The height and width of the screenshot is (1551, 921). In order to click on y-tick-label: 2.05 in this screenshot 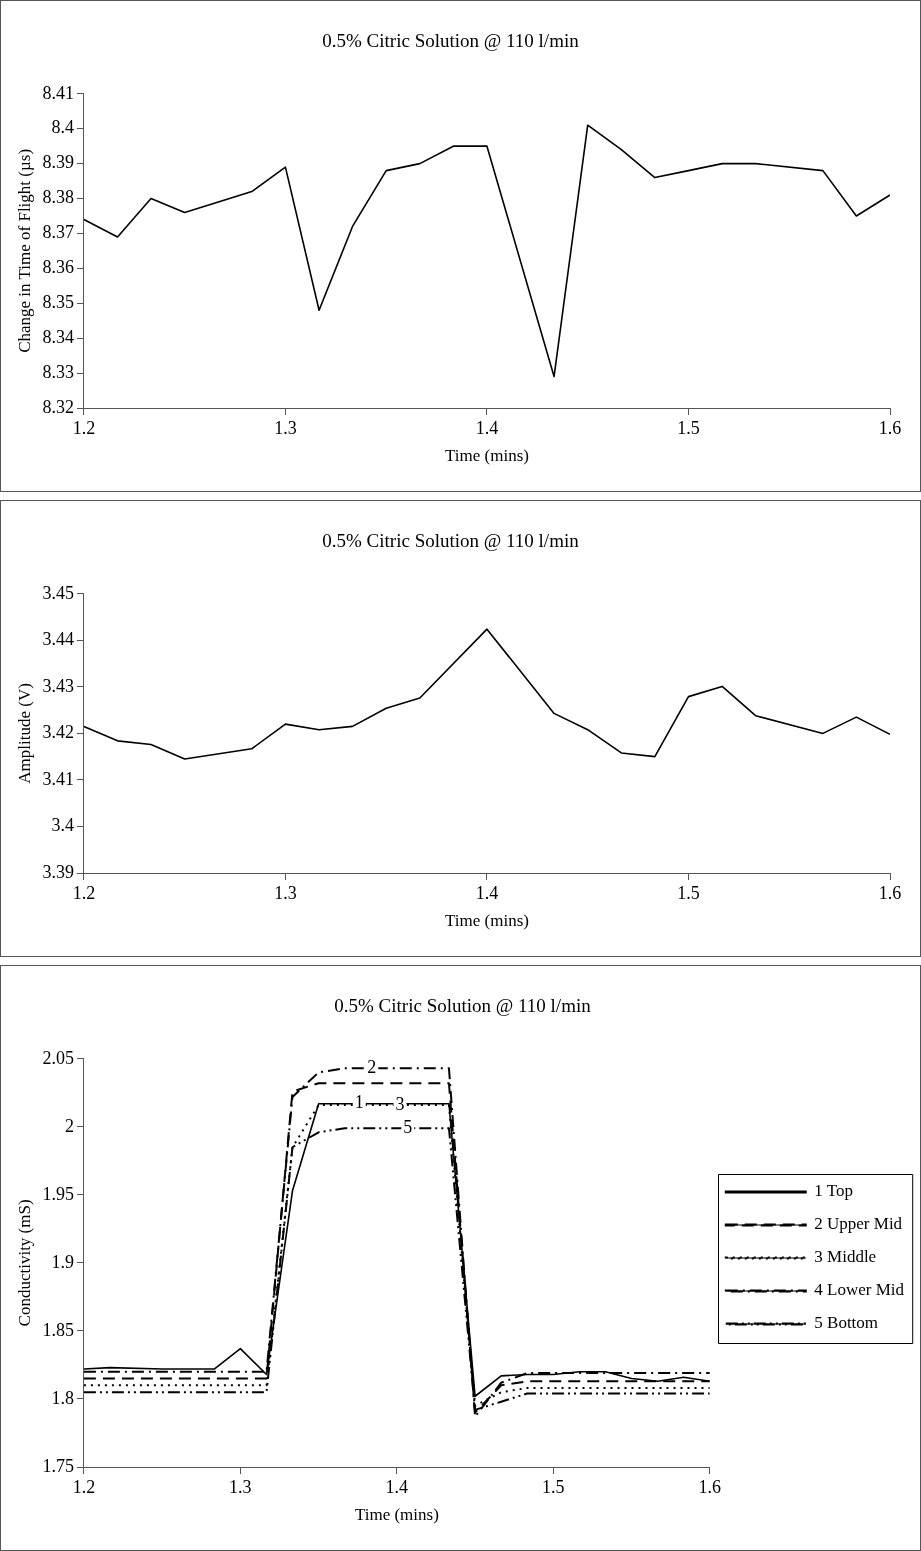, I will do `click(58, 1057)`.